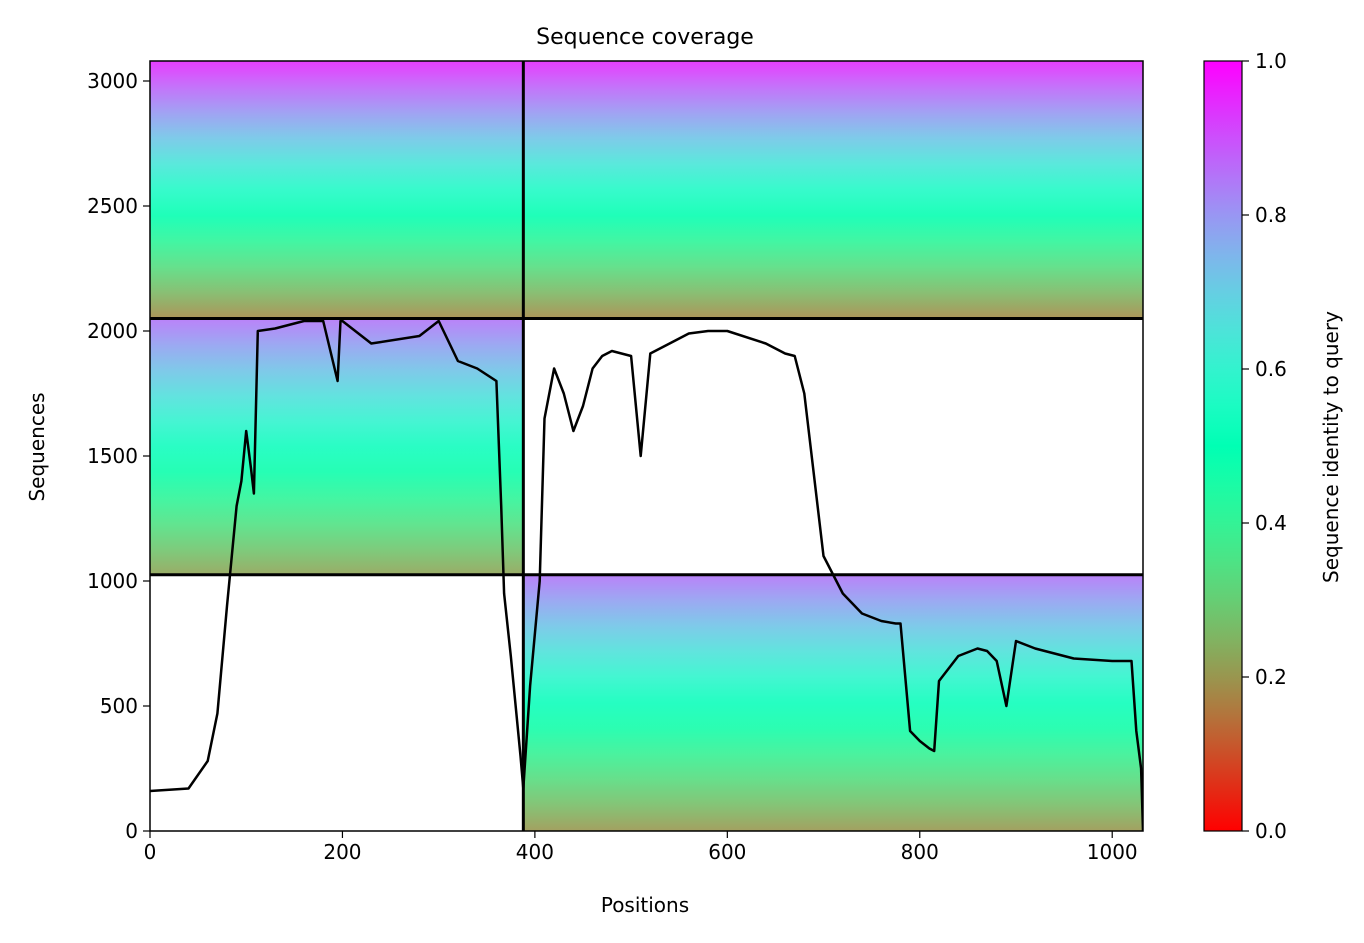  I want to click on colorbar-tick-label: 0.0, so click(1271, 831).